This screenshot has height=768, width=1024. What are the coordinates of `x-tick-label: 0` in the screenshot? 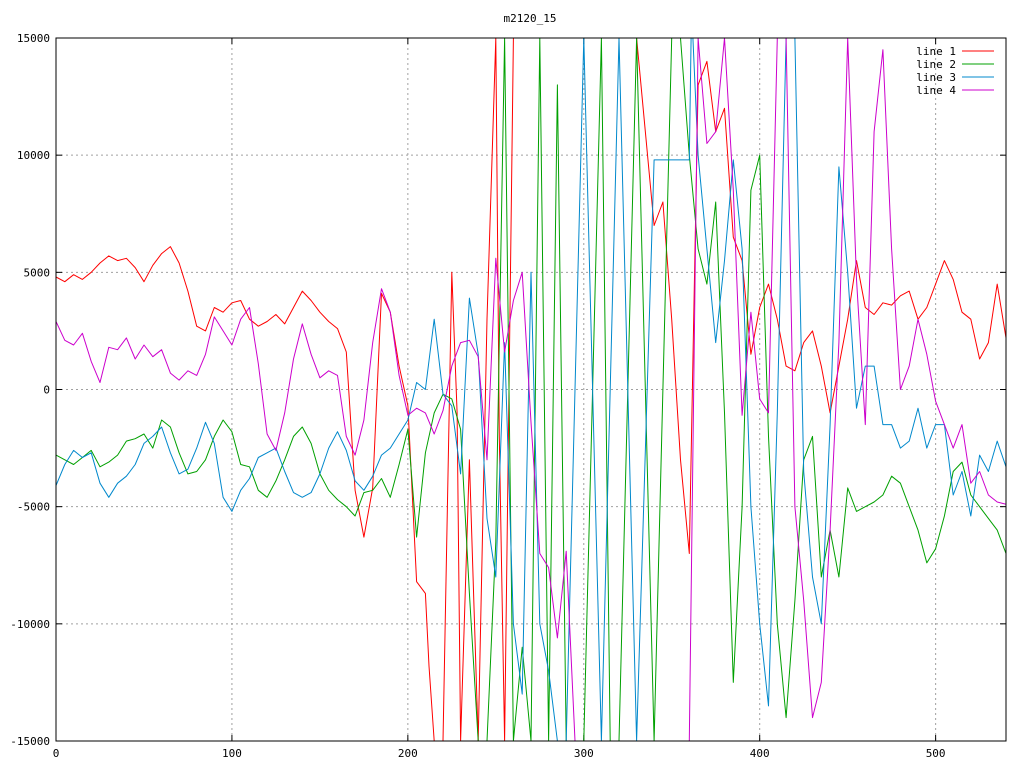 It's located at (56, 753).